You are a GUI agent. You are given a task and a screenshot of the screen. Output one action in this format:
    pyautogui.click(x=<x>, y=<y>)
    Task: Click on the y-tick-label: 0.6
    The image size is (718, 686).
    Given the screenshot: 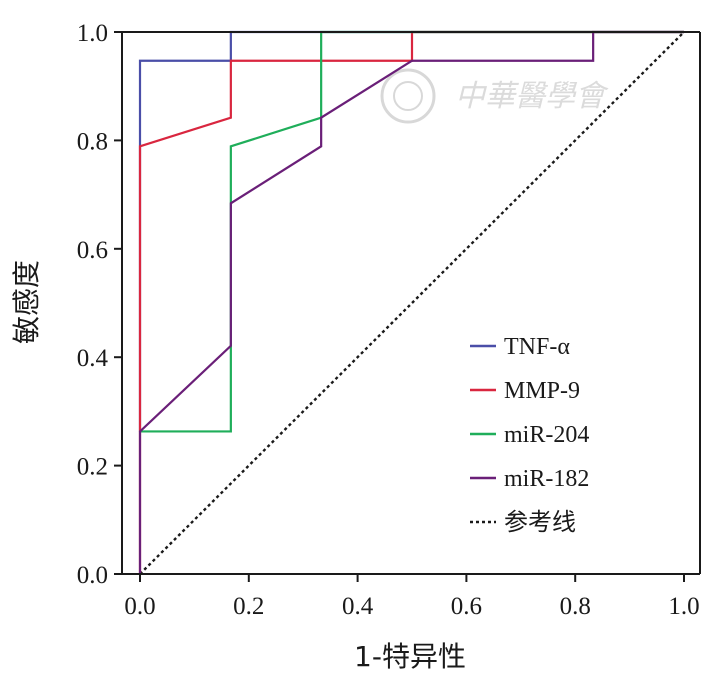 What is the action you would take?
    pyautogui.click(x=92, y=250)
    